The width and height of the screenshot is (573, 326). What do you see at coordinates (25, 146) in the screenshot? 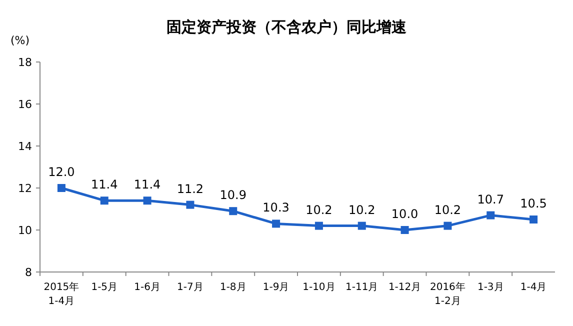
I see `y-tick-label: 14` at bounding box center [25, 146].